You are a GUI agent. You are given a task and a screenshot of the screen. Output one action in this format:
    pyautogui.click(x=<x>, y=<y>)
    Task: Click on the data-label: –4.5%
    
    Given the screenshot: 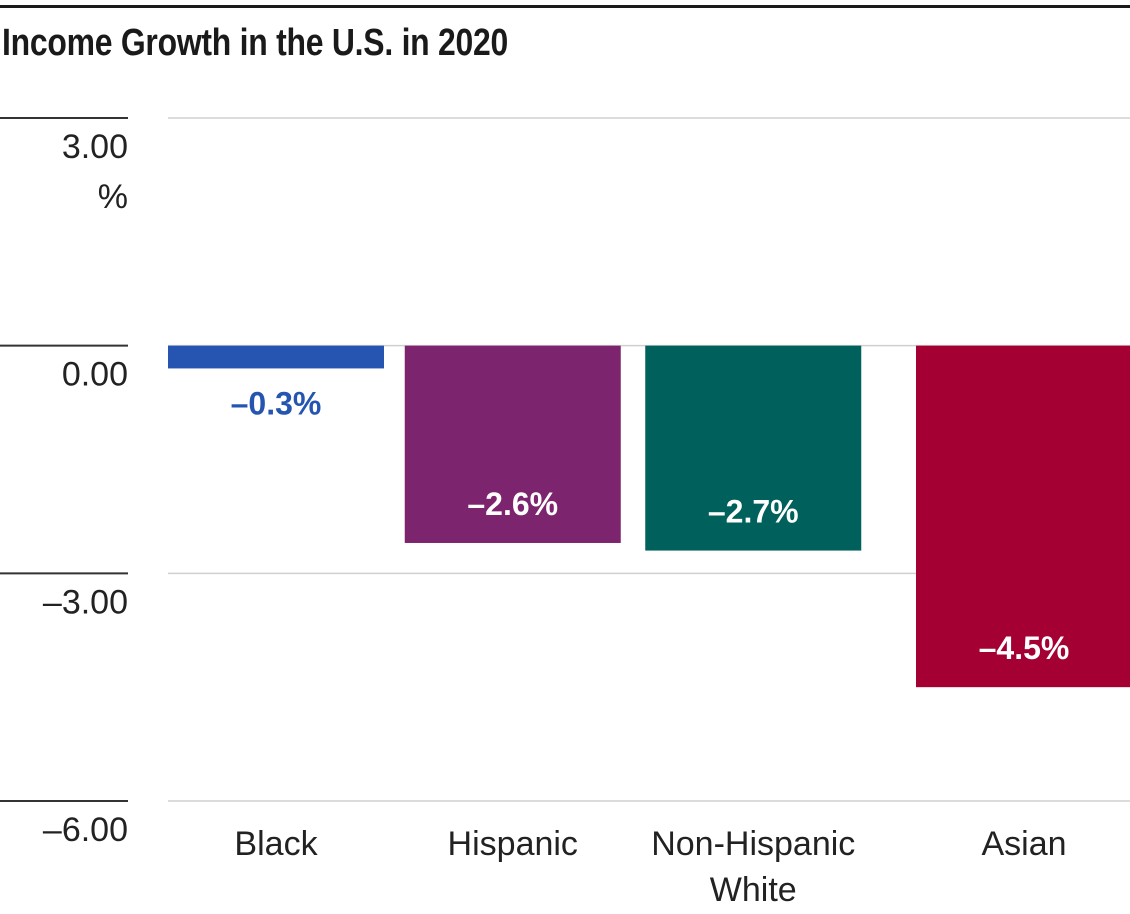 What is the action you would take?
    pyautogui.click(x=1024, y=648)
    